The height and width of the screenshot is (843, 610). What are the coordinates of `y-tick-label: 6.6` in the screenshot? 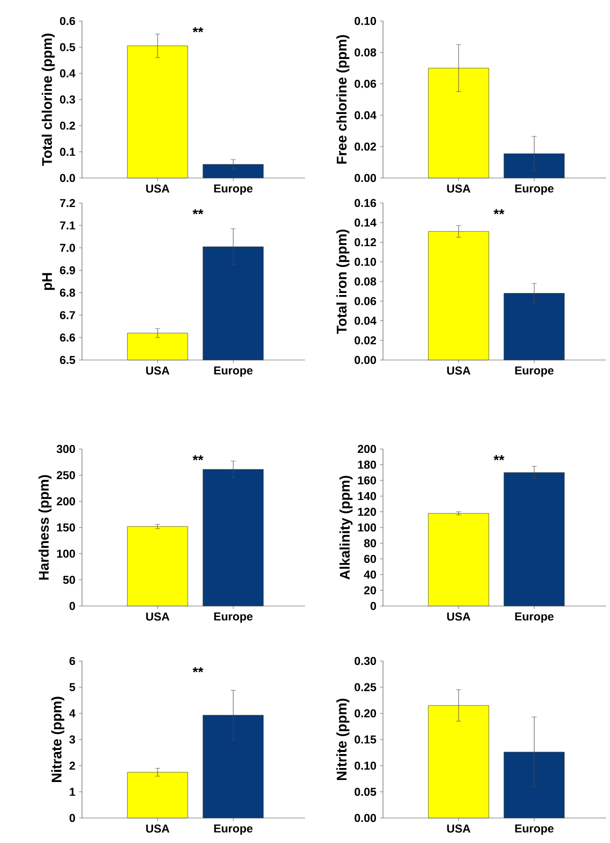 It's located at (68, 338).